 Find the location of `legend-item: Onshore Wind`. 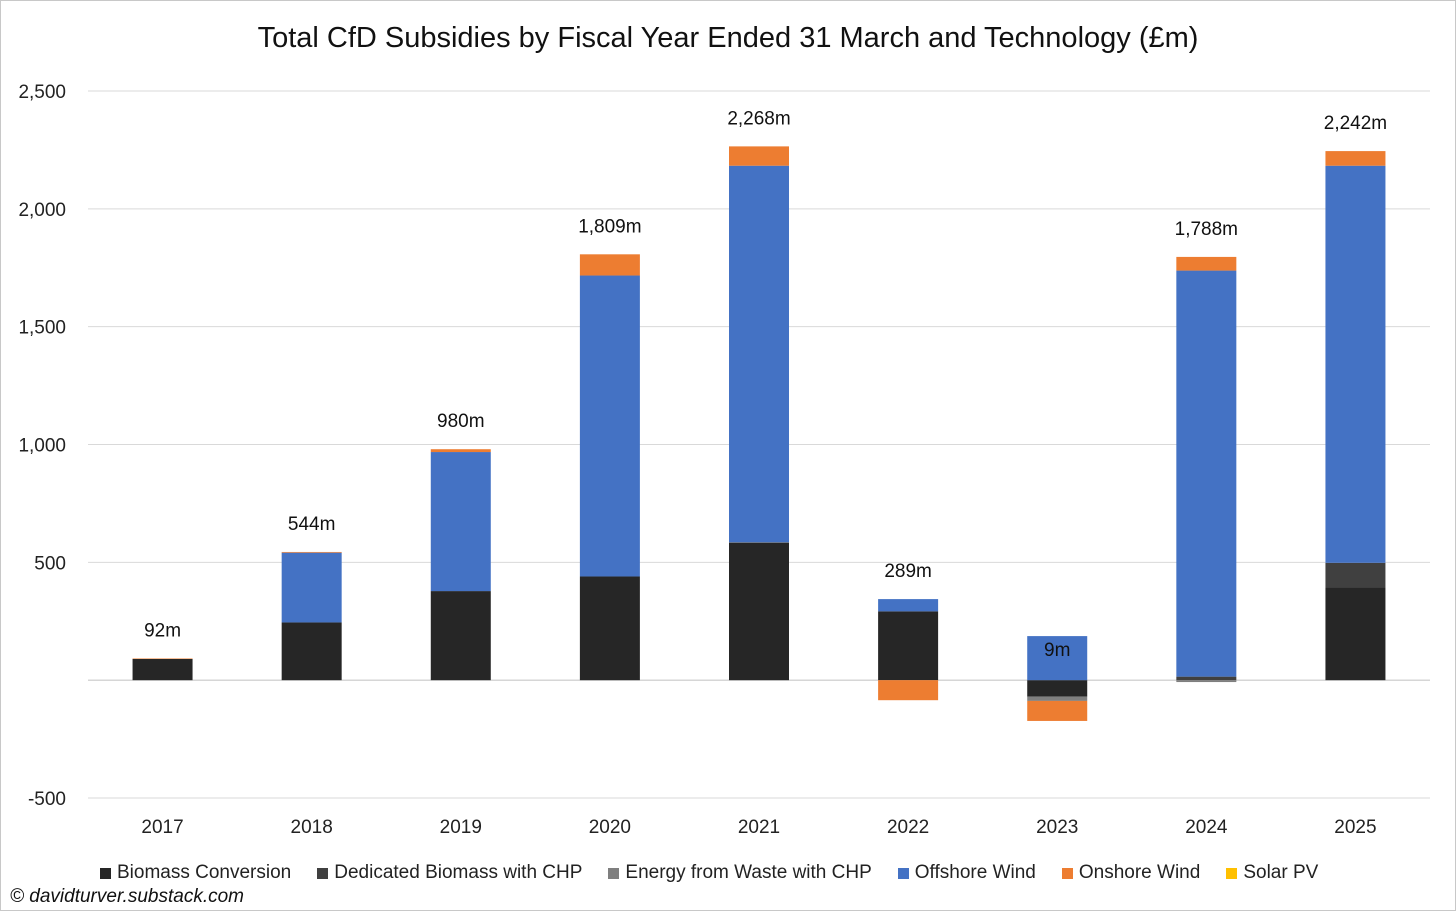

legend-item: Onshore Wind is located at coordinates (1131, 873).